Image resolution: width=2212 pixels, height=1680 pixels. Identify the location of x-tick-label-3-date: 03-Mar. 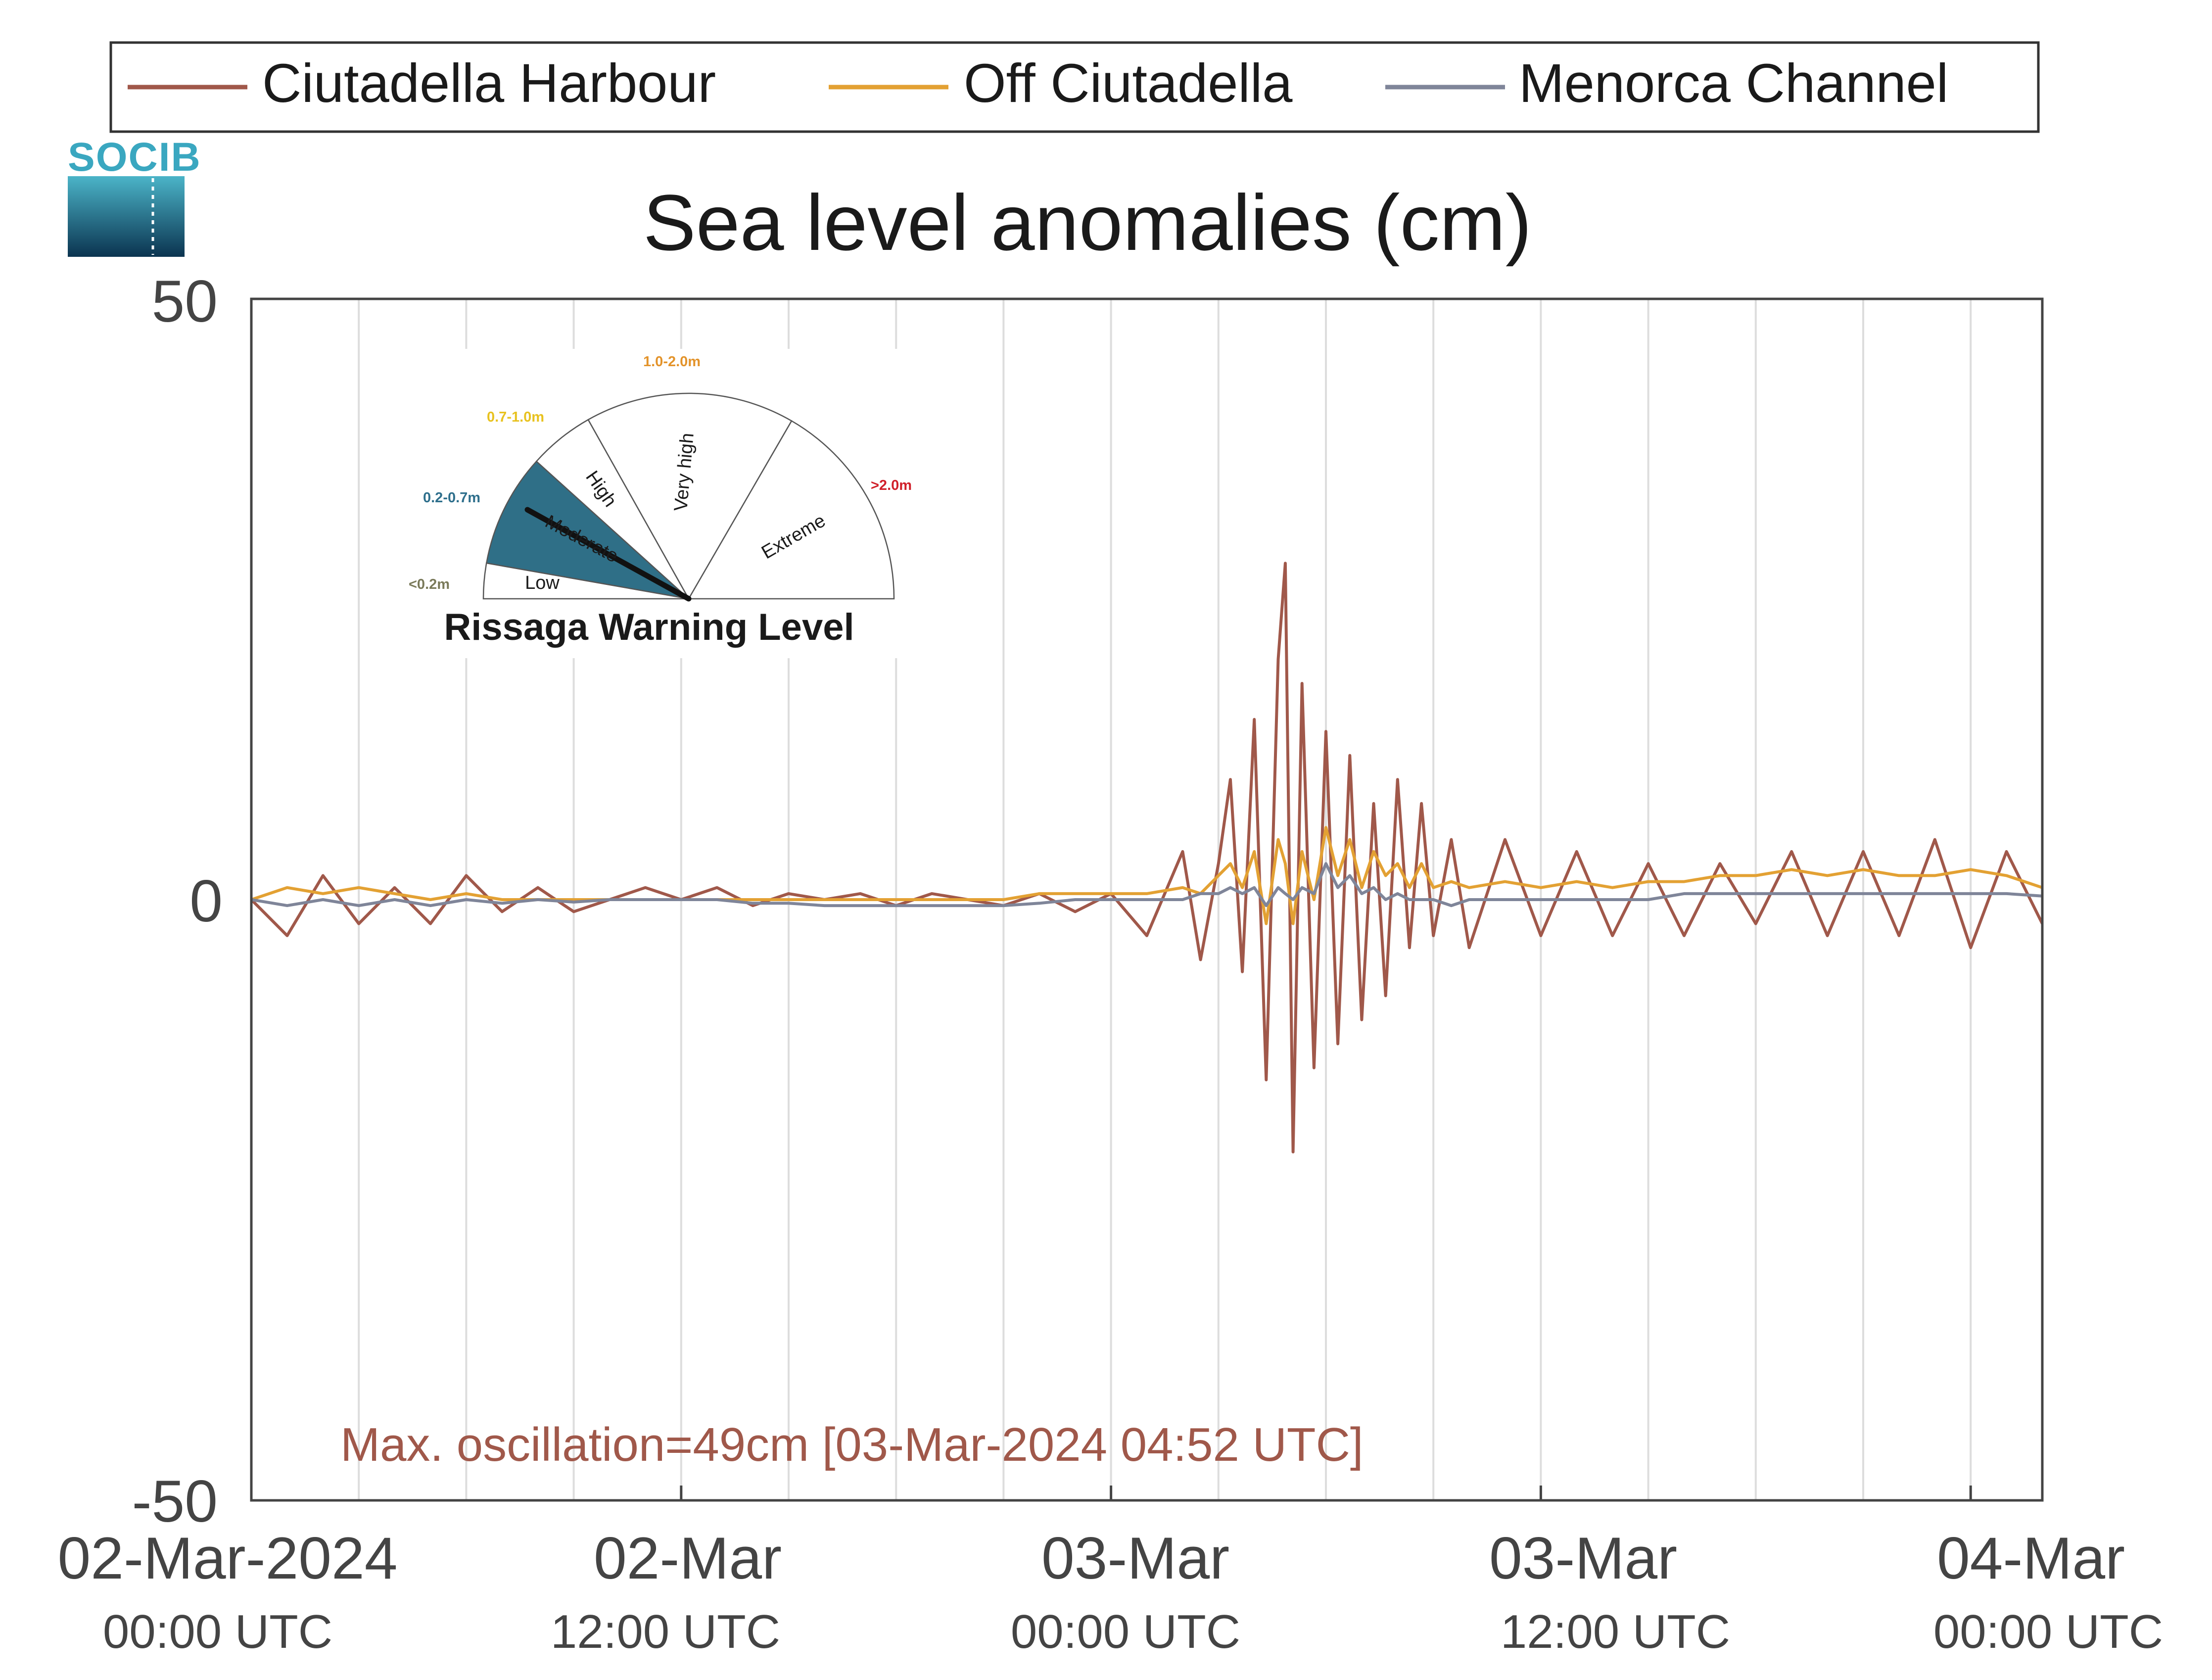
(1135, 1558).